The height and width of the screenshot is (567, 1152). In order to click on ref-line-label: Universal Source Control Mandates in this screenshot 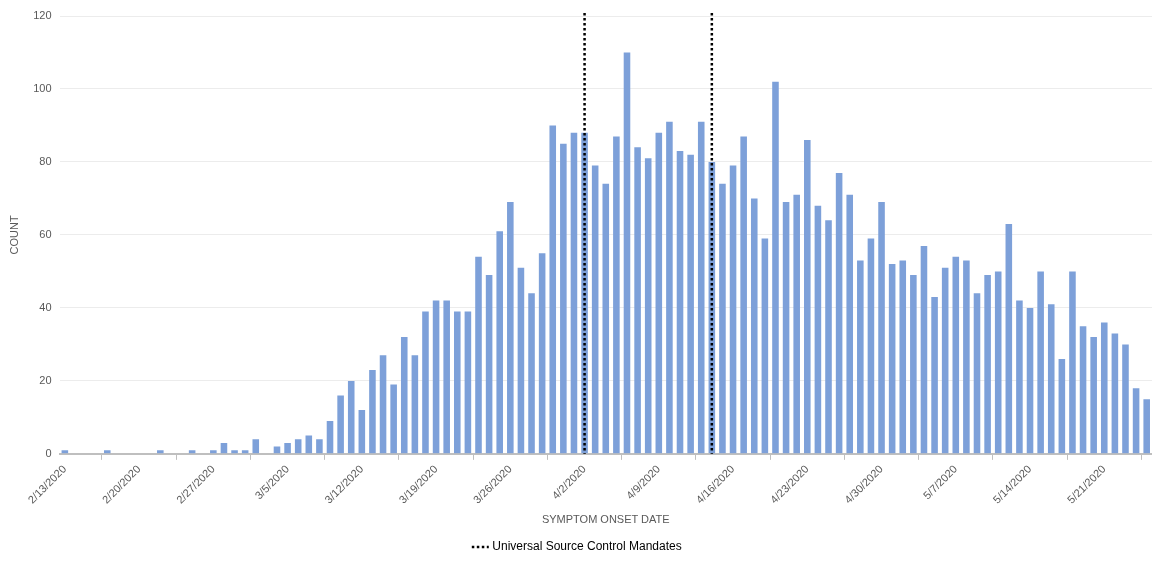, I will do `click(587, 546)`.